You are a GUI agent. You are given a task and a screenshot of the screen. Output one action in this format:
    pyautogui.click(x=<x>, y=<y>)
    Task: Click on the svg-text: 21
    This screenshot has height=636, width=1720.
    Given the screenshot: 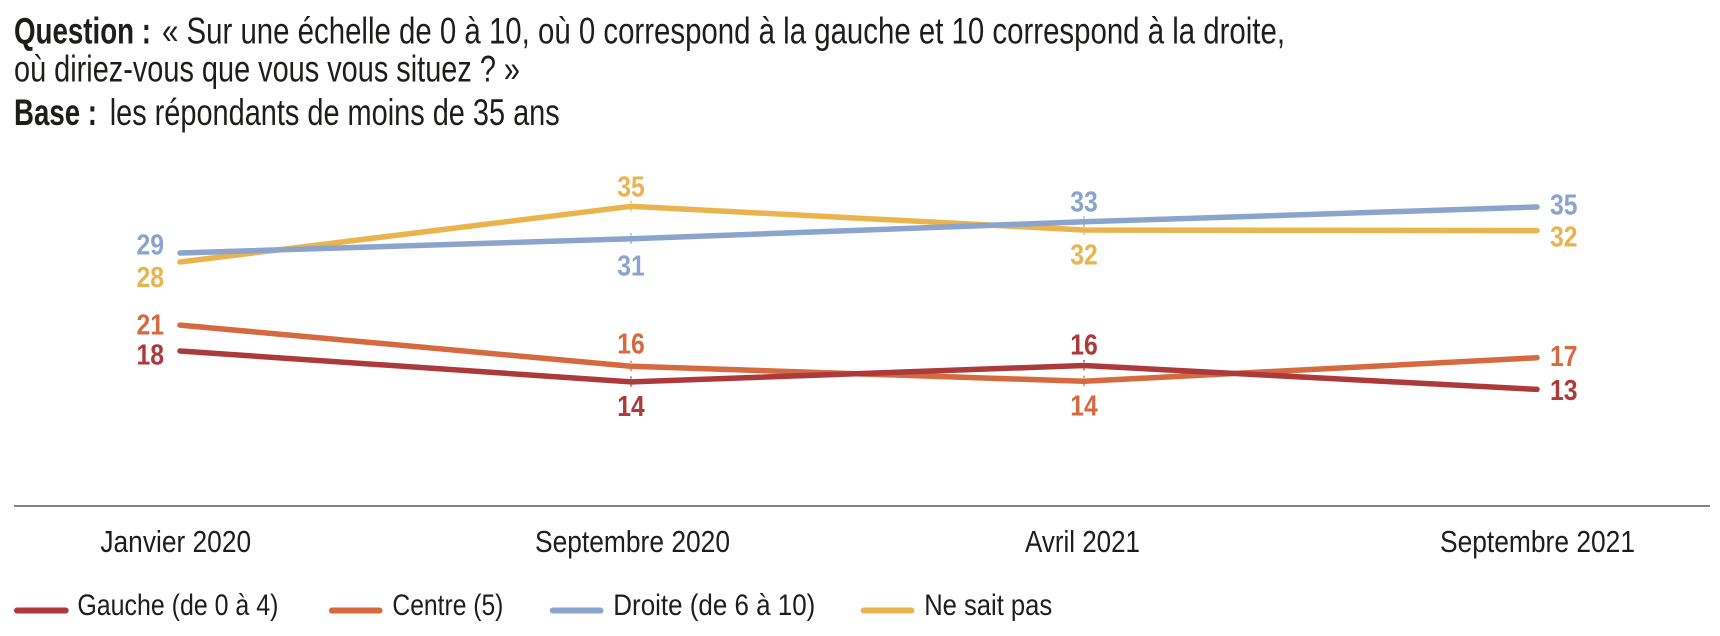 What is the action you would take?
    pyautogui.click(x=151, y=325)
    